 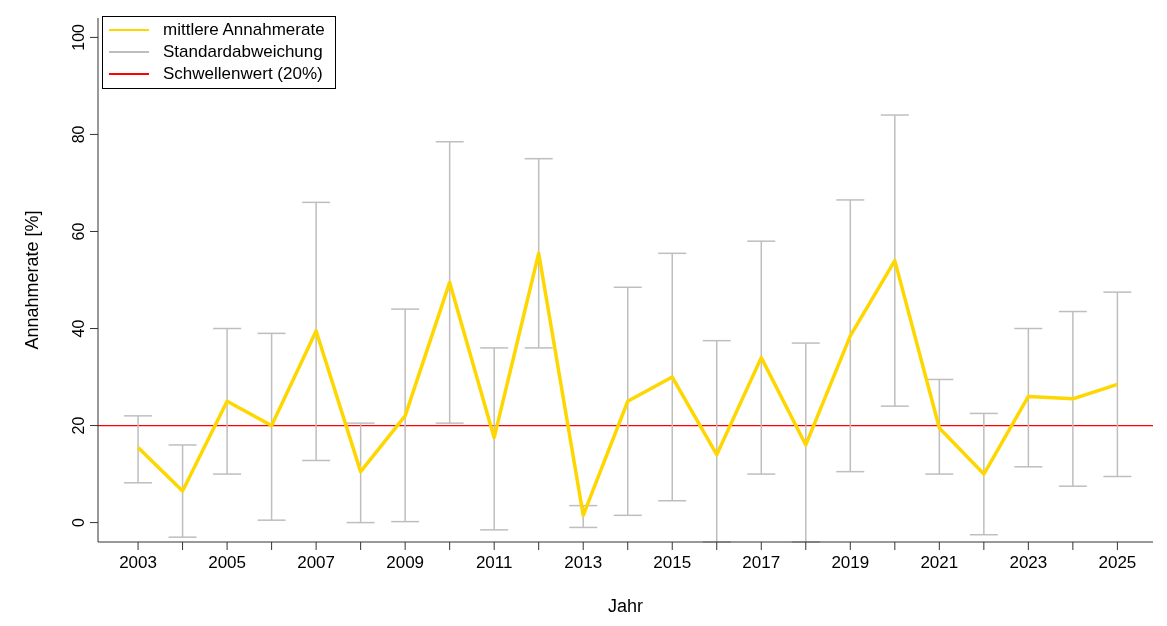 I want to click on x-tick-label: 2025, so click(x=1117, y=563).